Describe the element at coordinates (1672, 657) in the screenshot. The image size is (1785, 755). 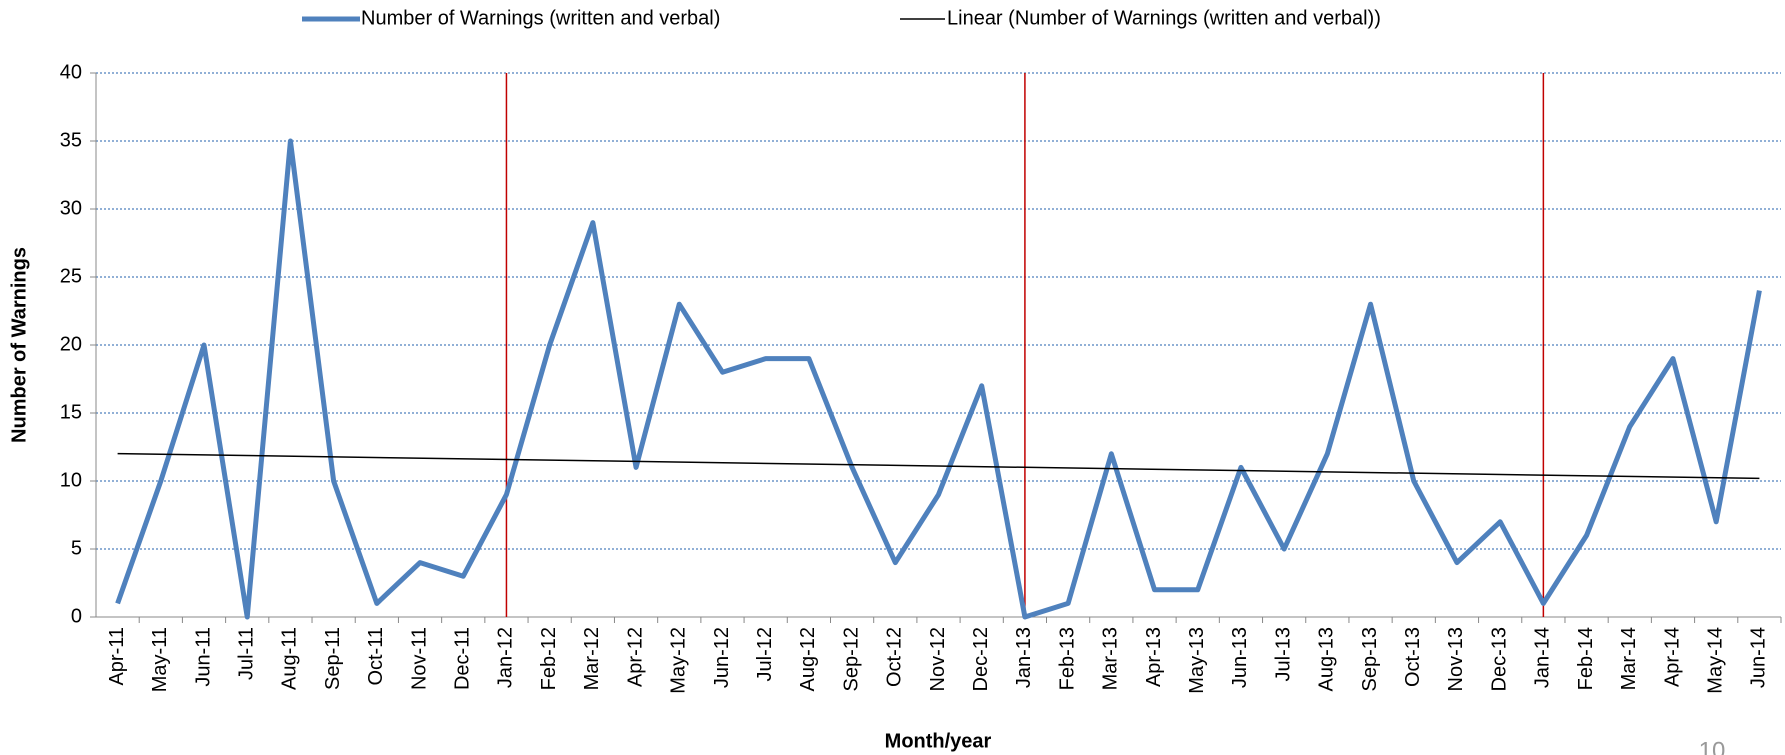
I see `x-tick-label: Apr-14` at that location.